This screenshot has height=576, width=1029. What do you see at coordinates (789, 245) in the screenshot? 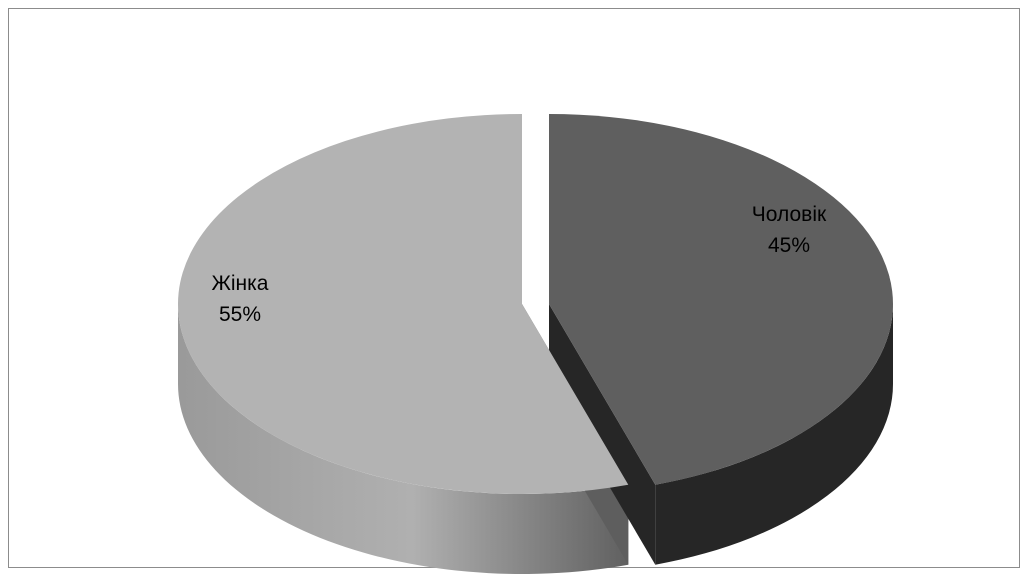
I see `slice-label-male-value: 45%` at bounding box center [789, 245].